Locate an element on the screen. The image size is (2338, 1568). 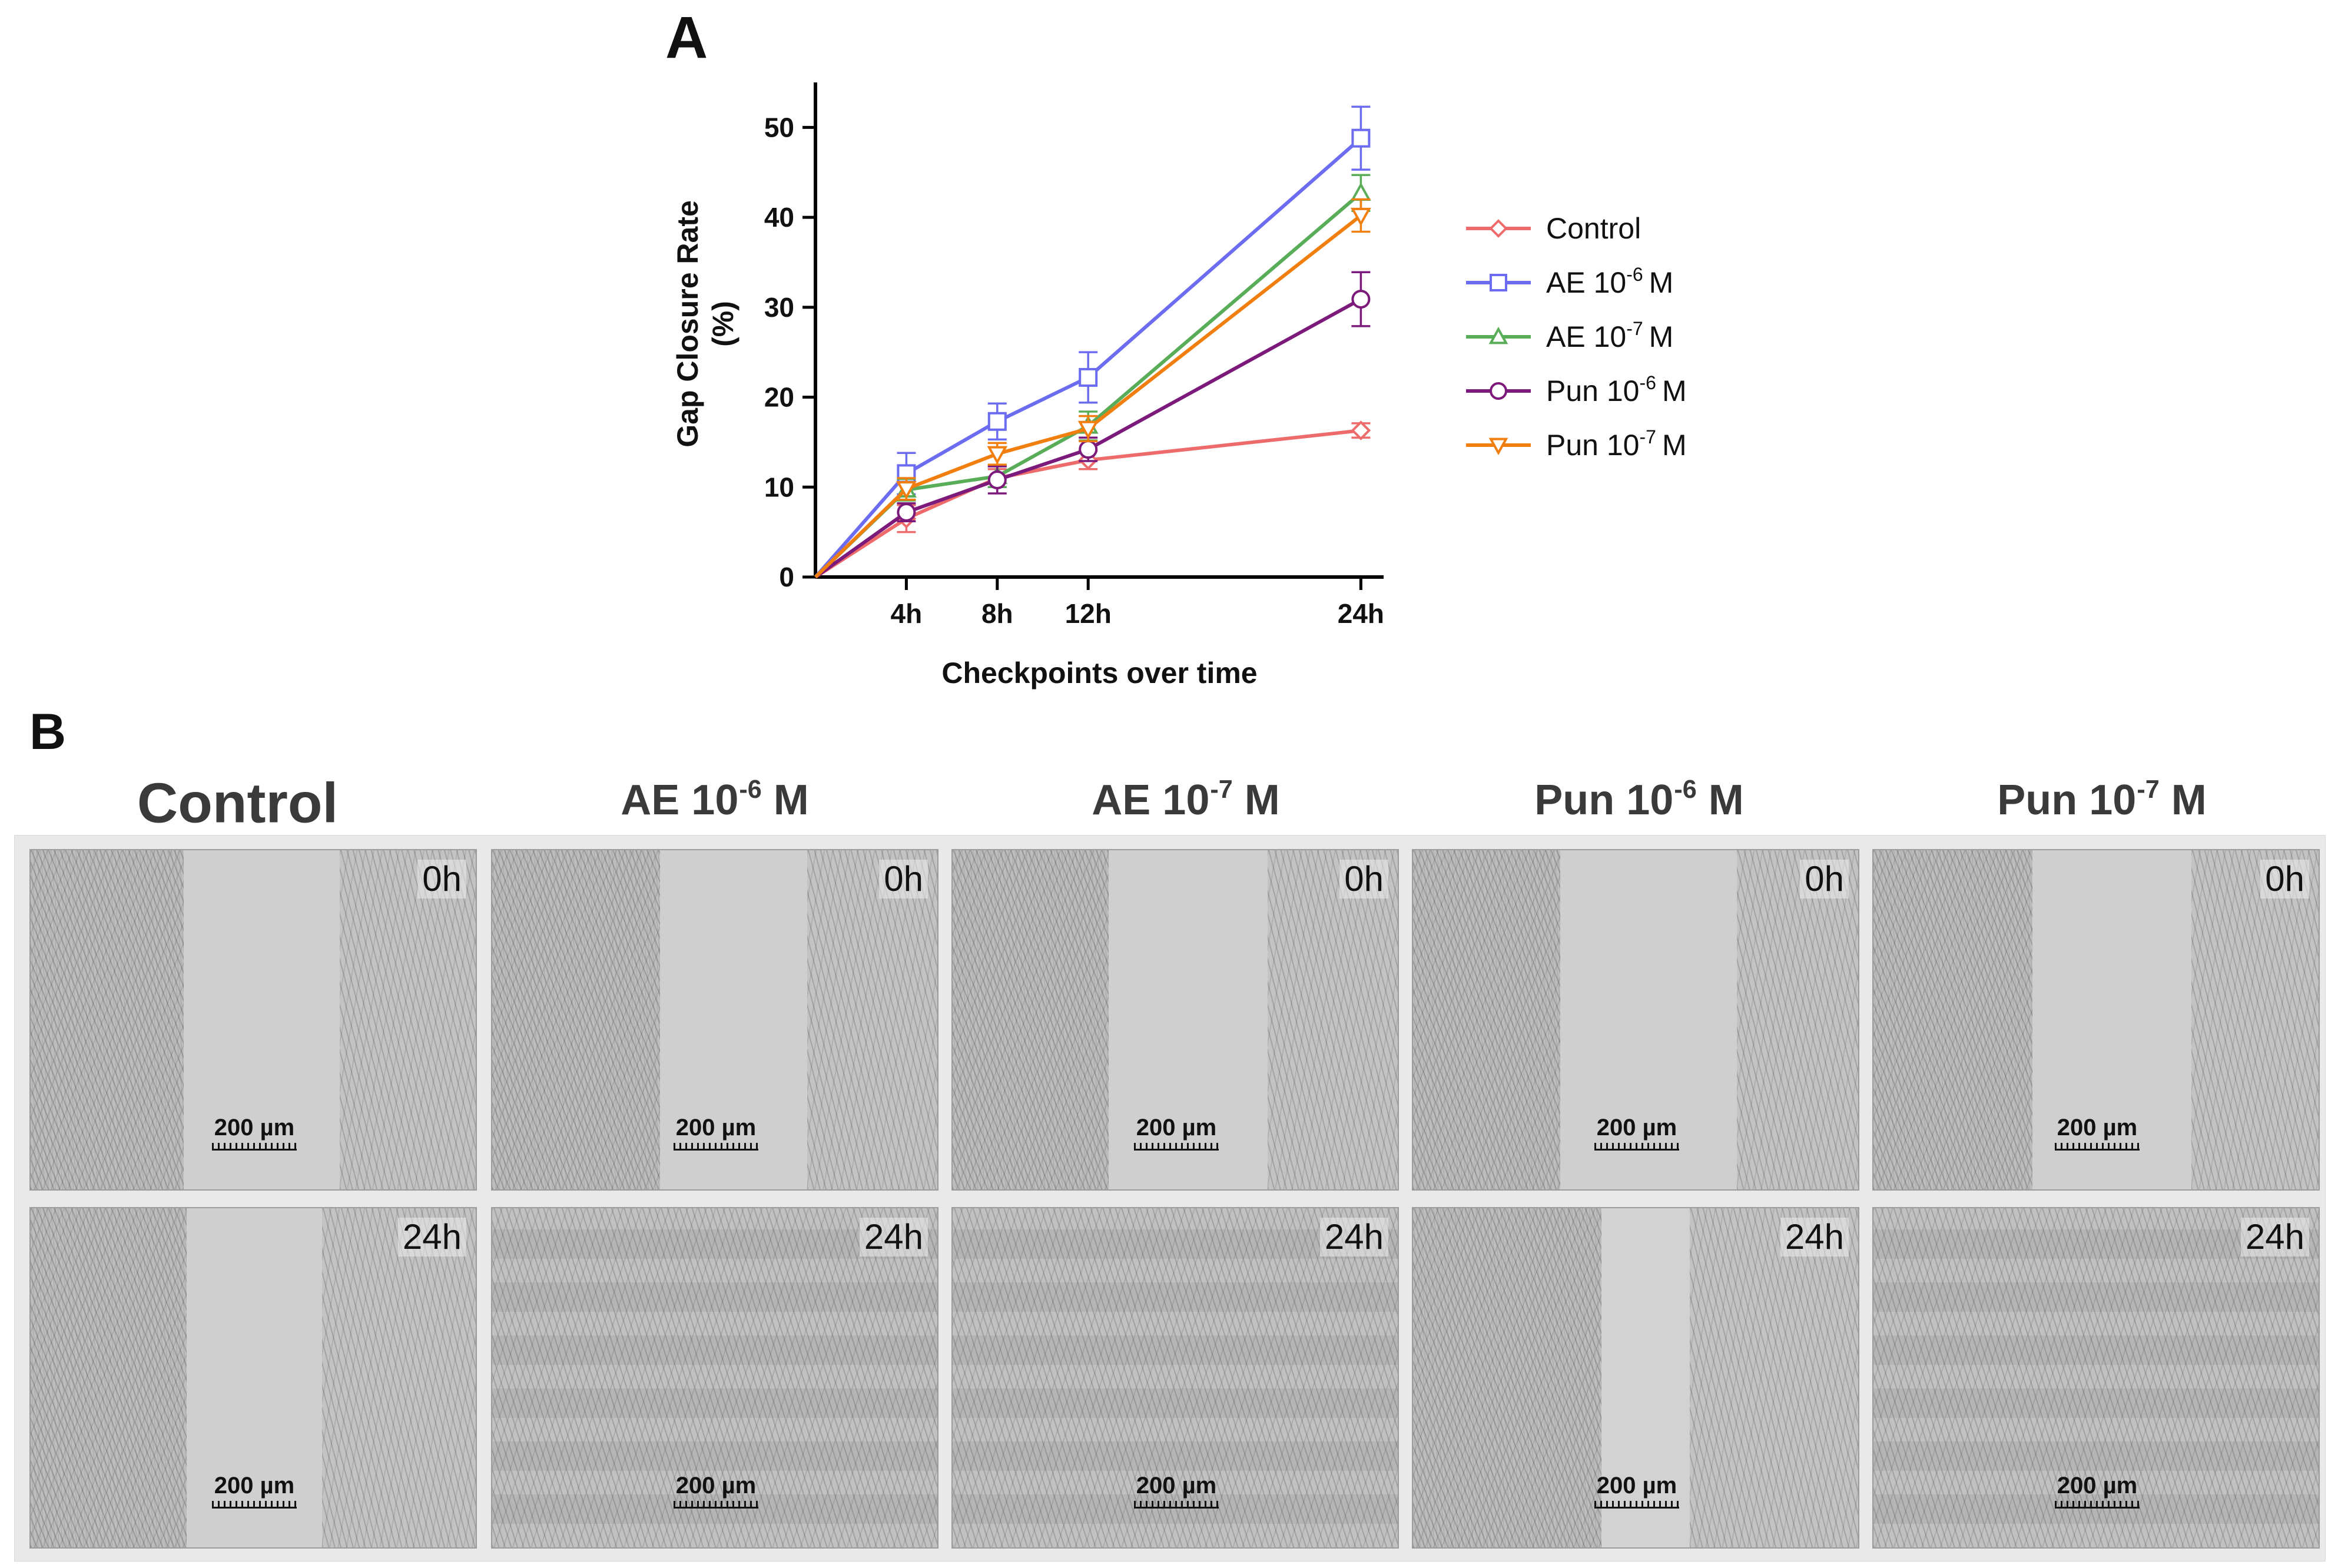
micro-ae6-0h: 0h 200 µm is located at coordinates (715, 1020).